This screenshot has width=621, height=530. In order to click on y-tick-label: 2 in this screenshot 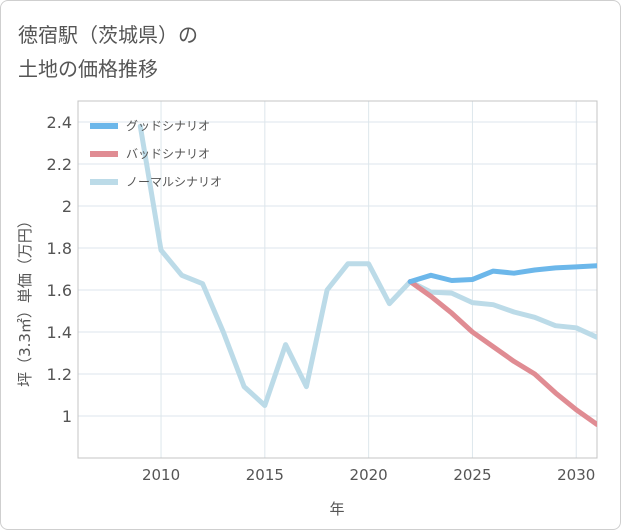, I will do `click(67, 206)`.